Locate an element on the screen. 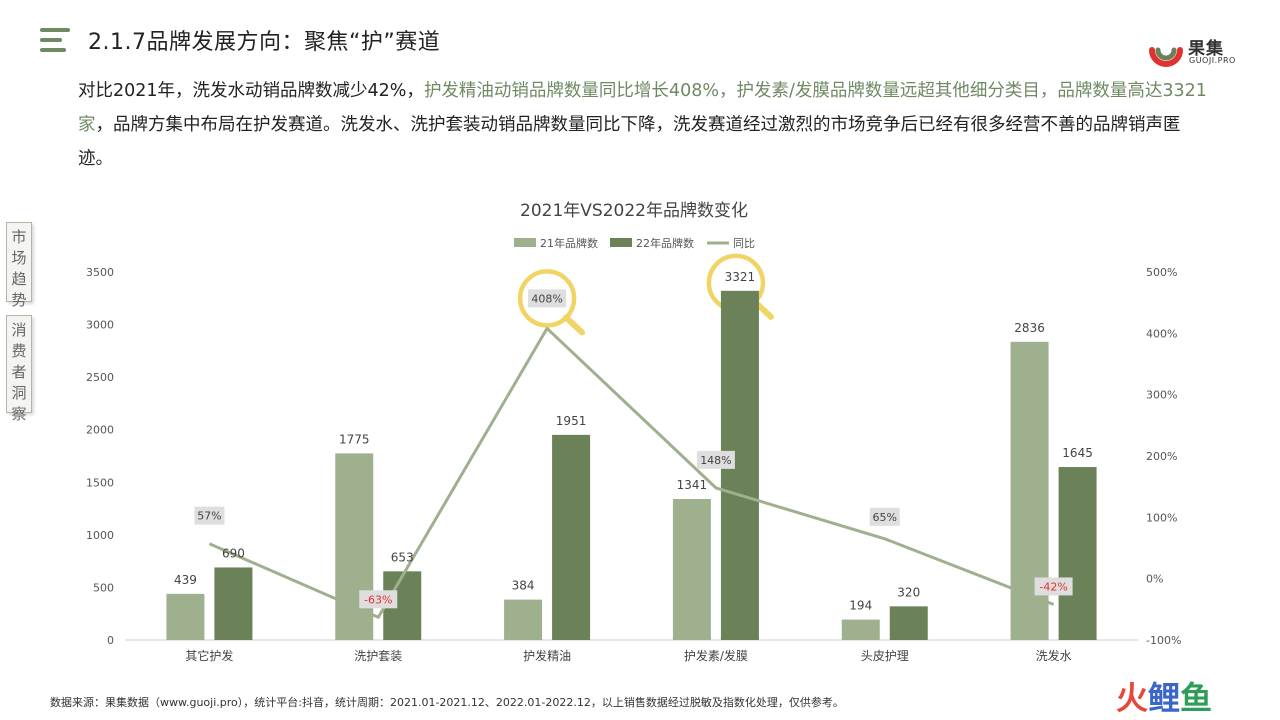 The width and height of the screenshot is (1280, 720). yoy-label: 57% is located at coordinates (209, 516).